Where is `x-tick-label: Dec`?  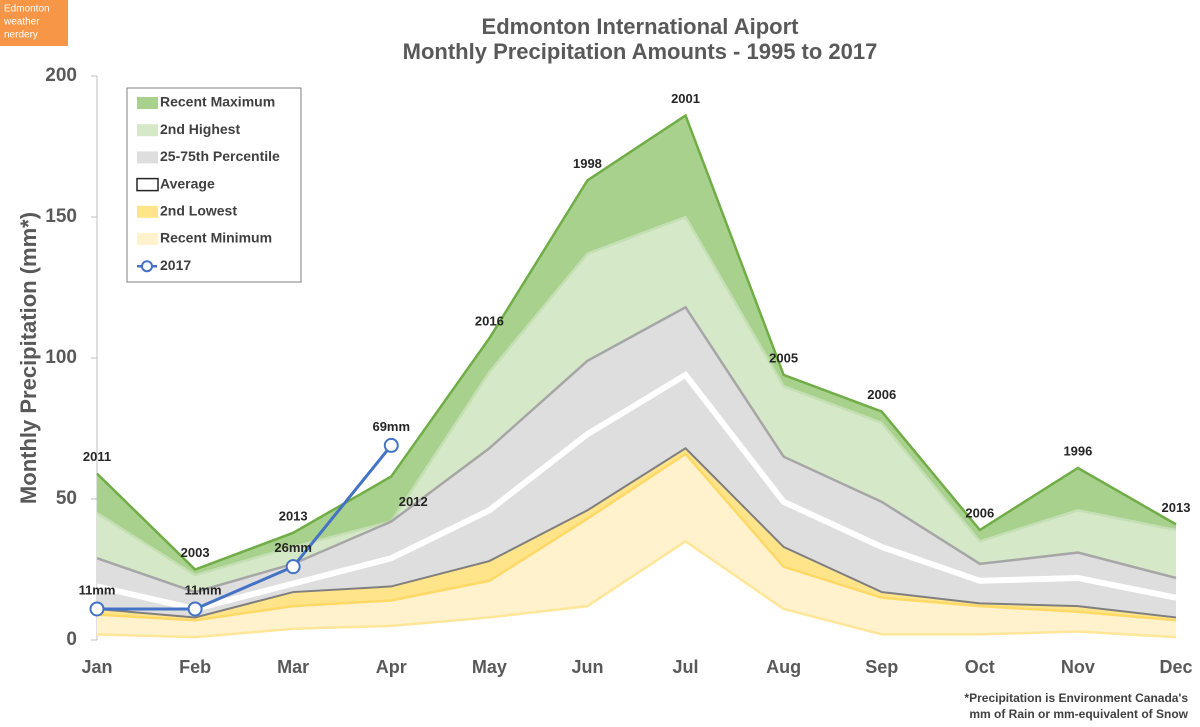 x-tick-label: Dec is located at coordinates (1175, 667).